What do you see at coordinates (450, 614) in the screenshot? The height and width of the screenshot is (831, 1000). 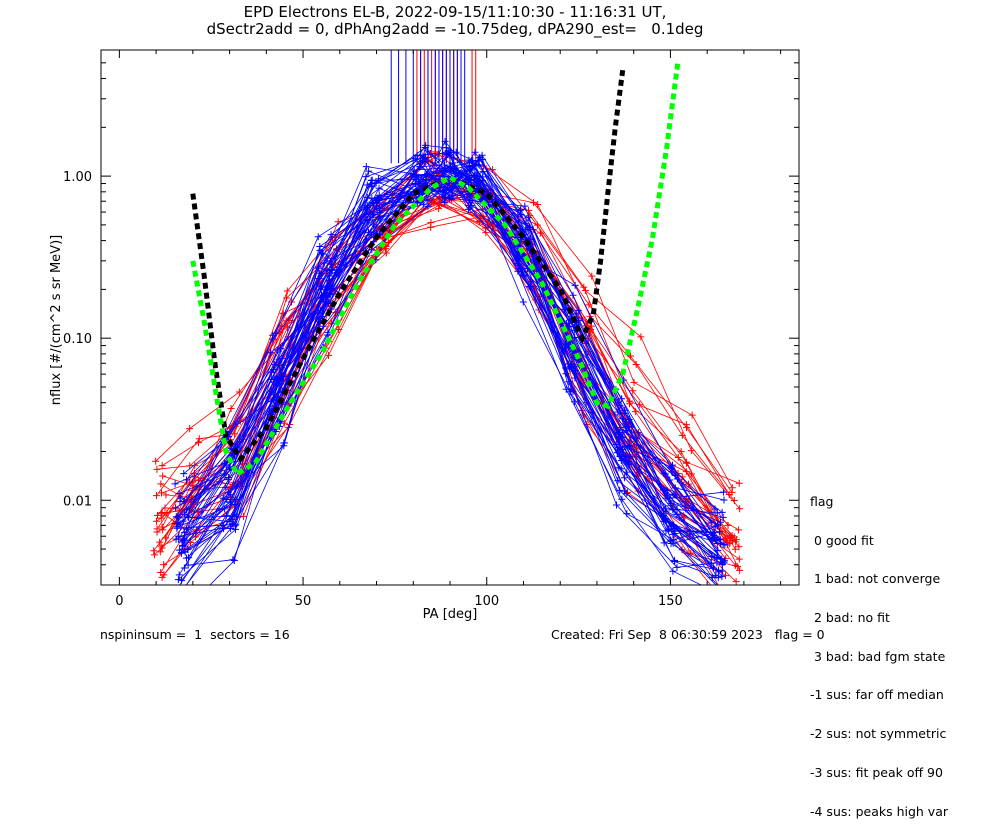 I see `x-axis-label: PA [deg]` at bounding box center [450, 614].